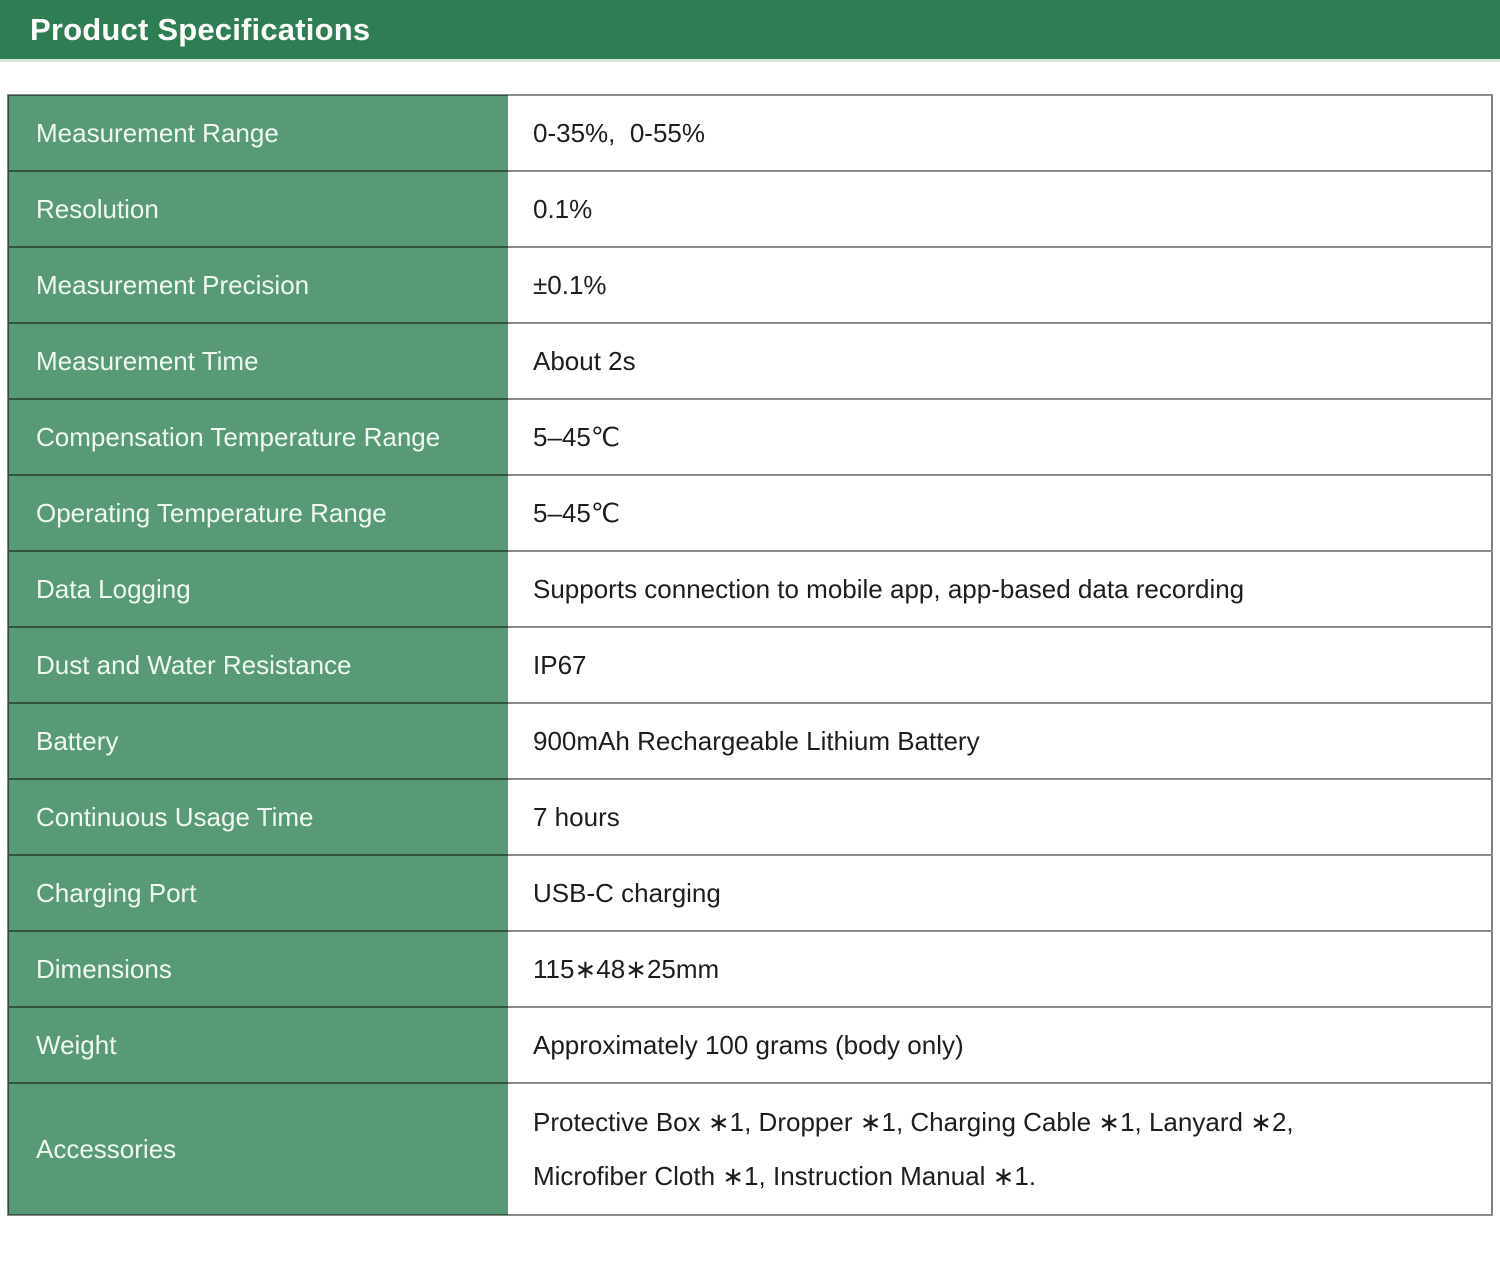 The width and height of the screenshot is (1500, 1285). What do you see at coordinates (258, 133) in the screenshot?
I see `spec-label: Measurement Range` at bounding box center [258, 133].